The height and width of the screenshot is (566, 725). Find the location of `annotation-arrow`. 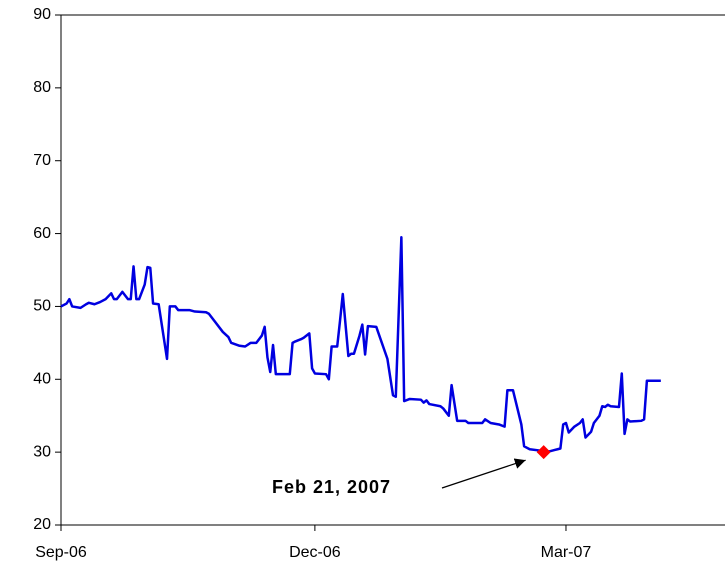

annotation-arrow is located at coordinates (483, 473).